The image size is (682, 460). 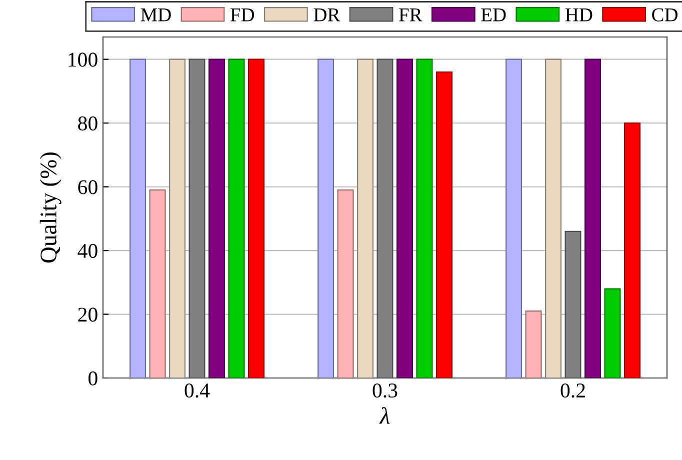 What do you see at coordinates (572, 390) in the screenshot?
I see `x-tick-label: 0.2` at bounding box center [572, 390].